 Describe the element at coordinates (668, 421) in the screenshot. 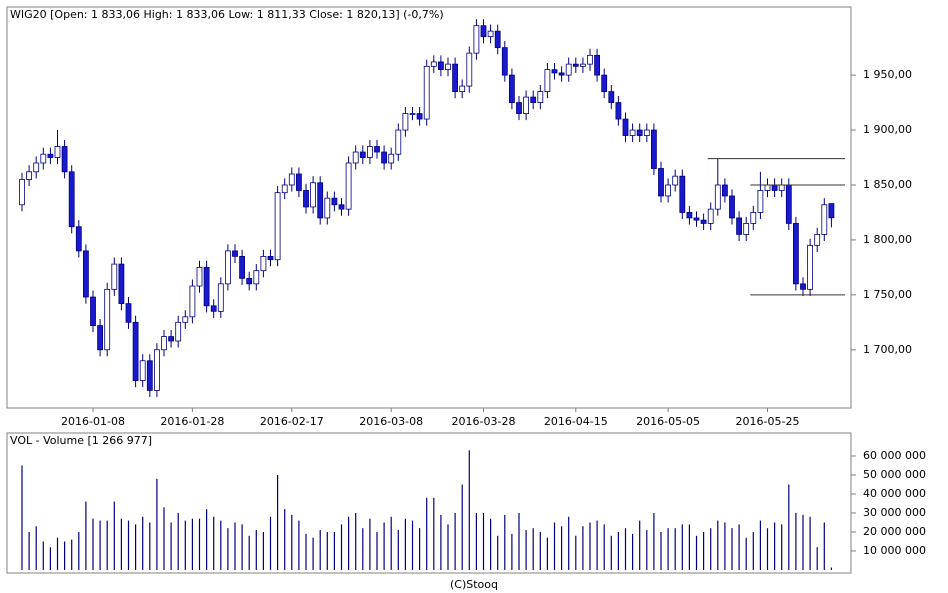

I see `x-tick-label: 2016-05-05` at that location.